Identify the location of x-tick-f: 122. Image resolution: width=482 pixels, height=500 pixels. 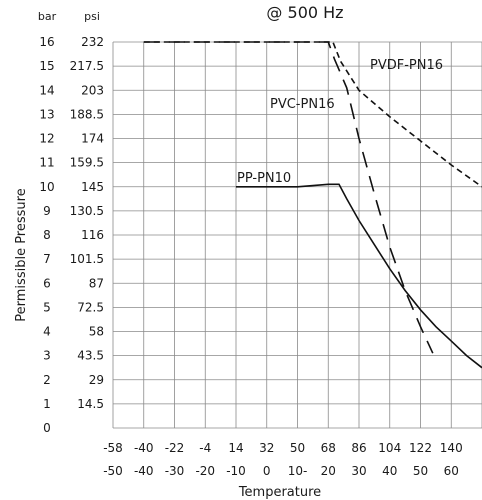
(420, 448).